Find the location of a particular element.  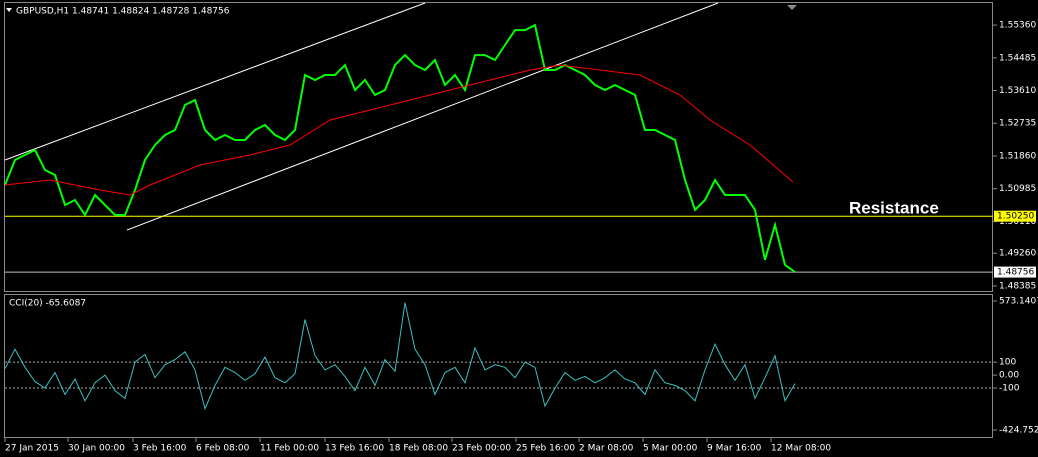

price-label: 1.50250 is located at coordinates (1015, 217).